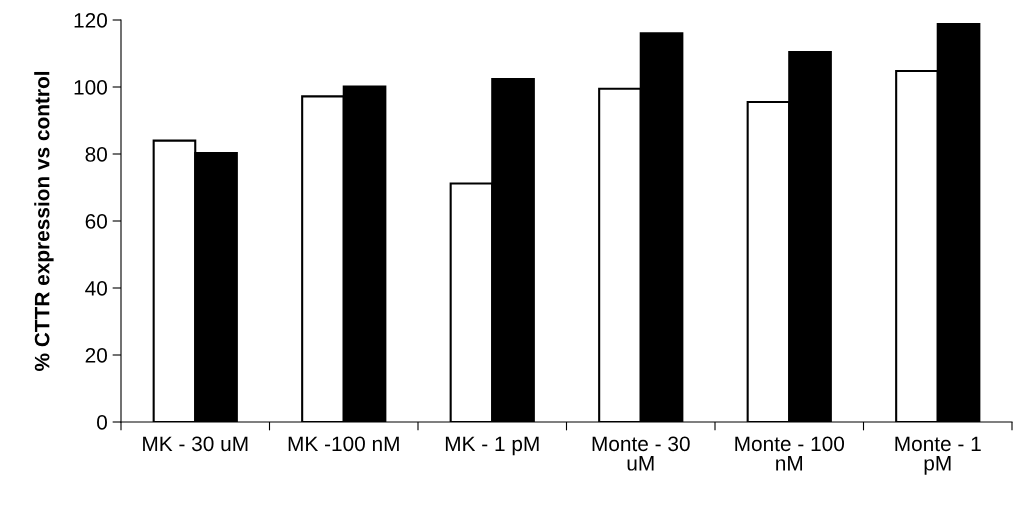 Image resolution: width=1018 pixels, height=506 pixels. What do you see at coordinates (790, 453) in the screenshot?
I see `x-tick-label: Monte - 100 nM` at bounding box center [790, 453].